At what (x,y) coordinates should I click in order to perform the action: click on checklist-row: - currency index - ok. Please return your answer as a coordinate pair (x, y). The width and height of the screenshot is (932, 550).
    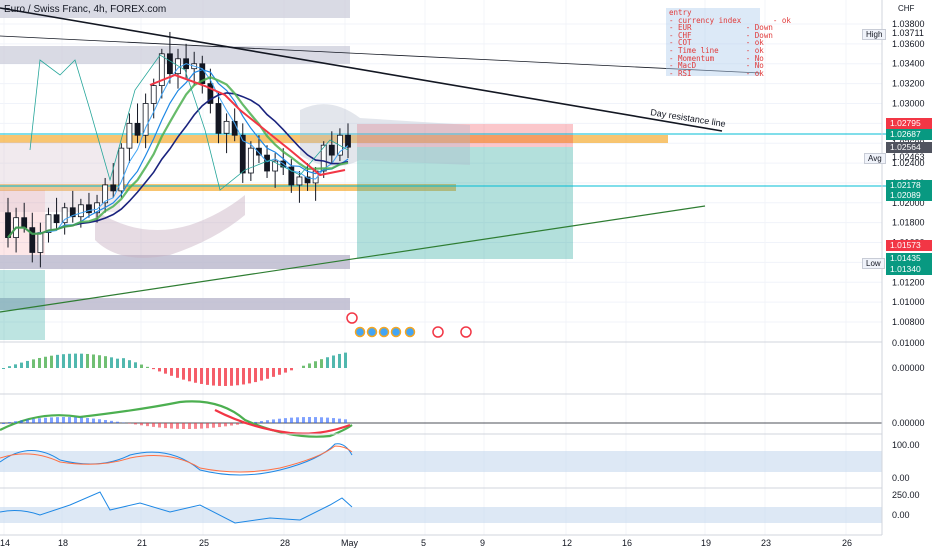
    Looking at the image, I should click on (730, 20).